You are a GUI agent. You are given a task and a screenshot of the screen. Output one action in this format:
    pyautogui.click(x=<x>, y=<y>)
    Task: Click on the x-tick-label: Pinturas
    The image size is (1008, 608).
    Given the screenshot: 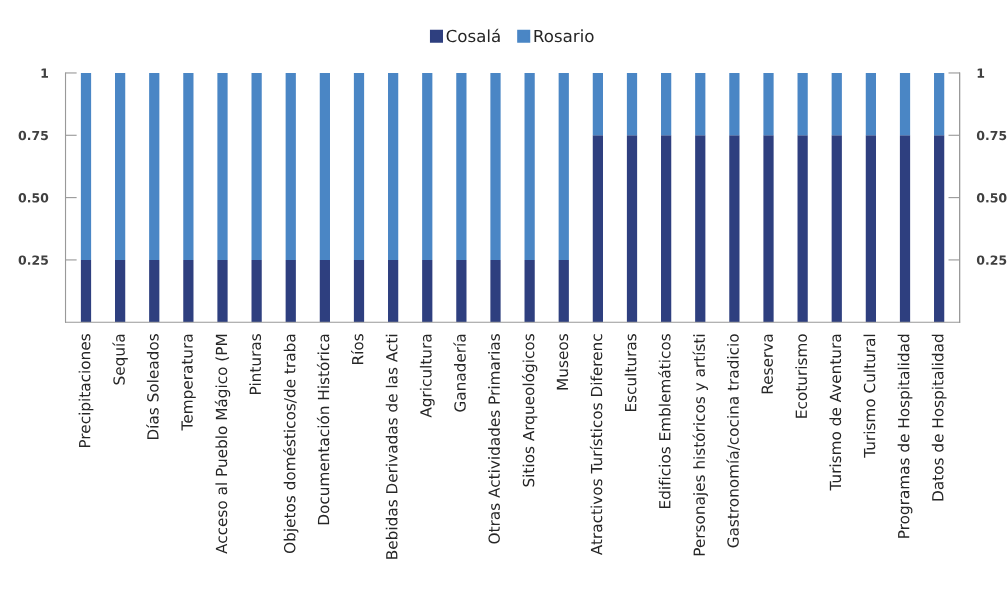 What is the action you would take?
    pyautogui.click(x=255, y=364)
    